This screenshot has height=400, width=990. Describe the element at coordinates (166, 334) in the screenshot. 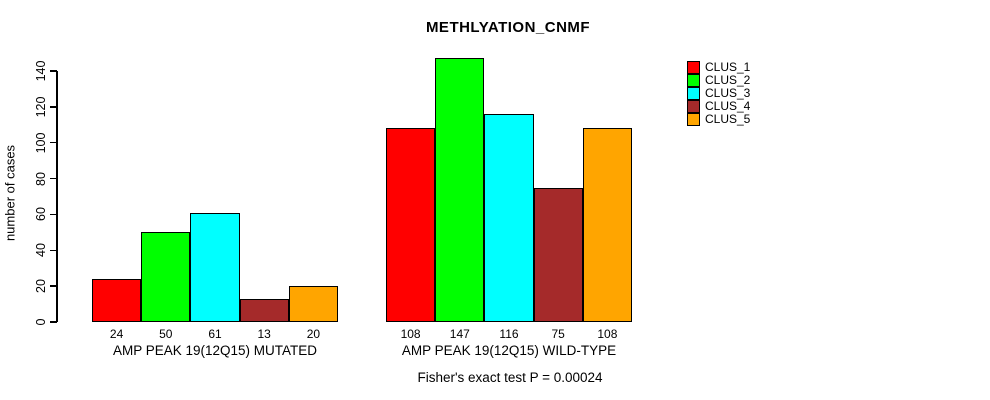

I see `bar-value-label: 50` at that location.